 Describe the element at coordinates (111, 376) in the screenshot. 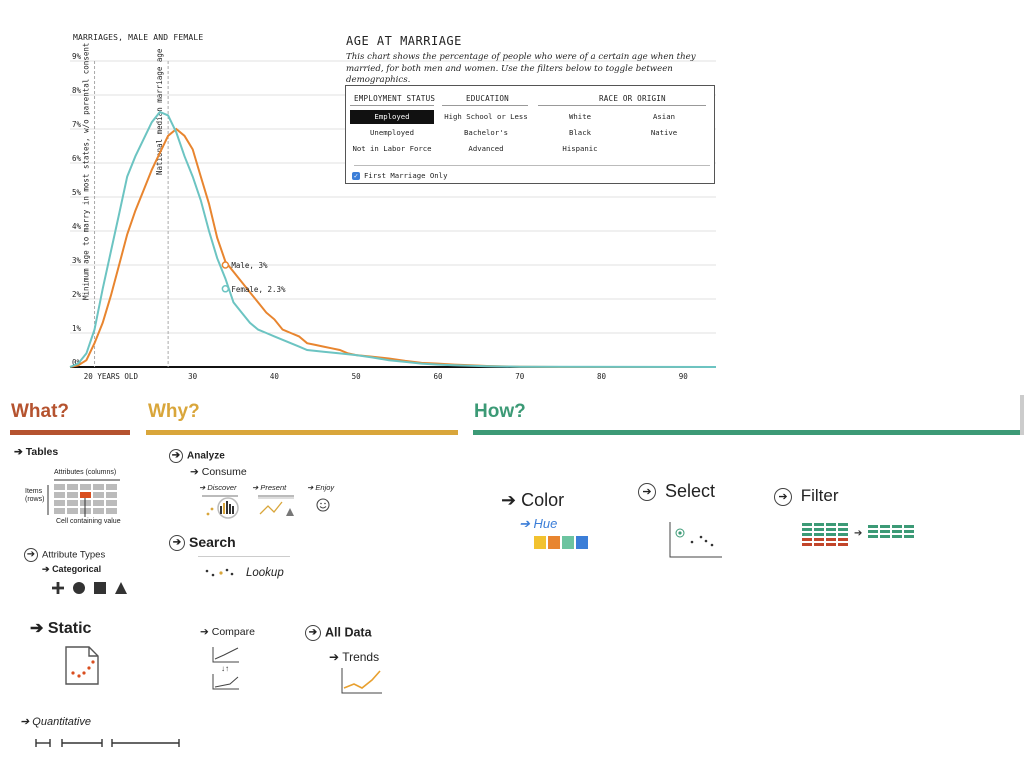

I see `x-tick-label: 20 YEARS OLD` at that location.